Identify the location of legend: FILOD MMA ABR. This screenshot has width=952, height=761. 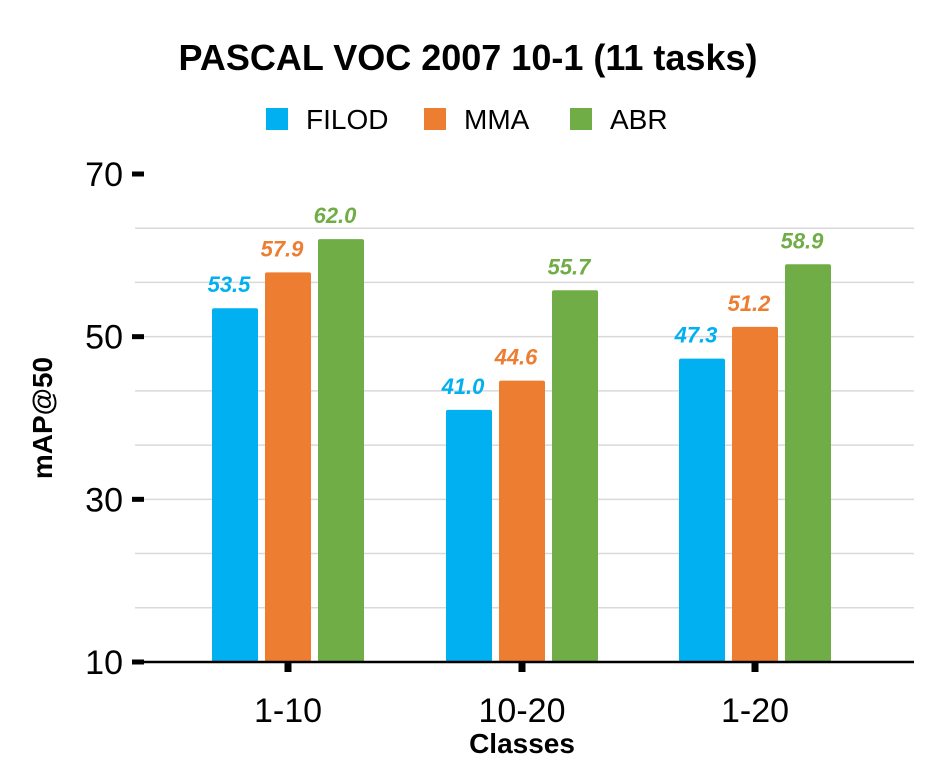
(467, 119).